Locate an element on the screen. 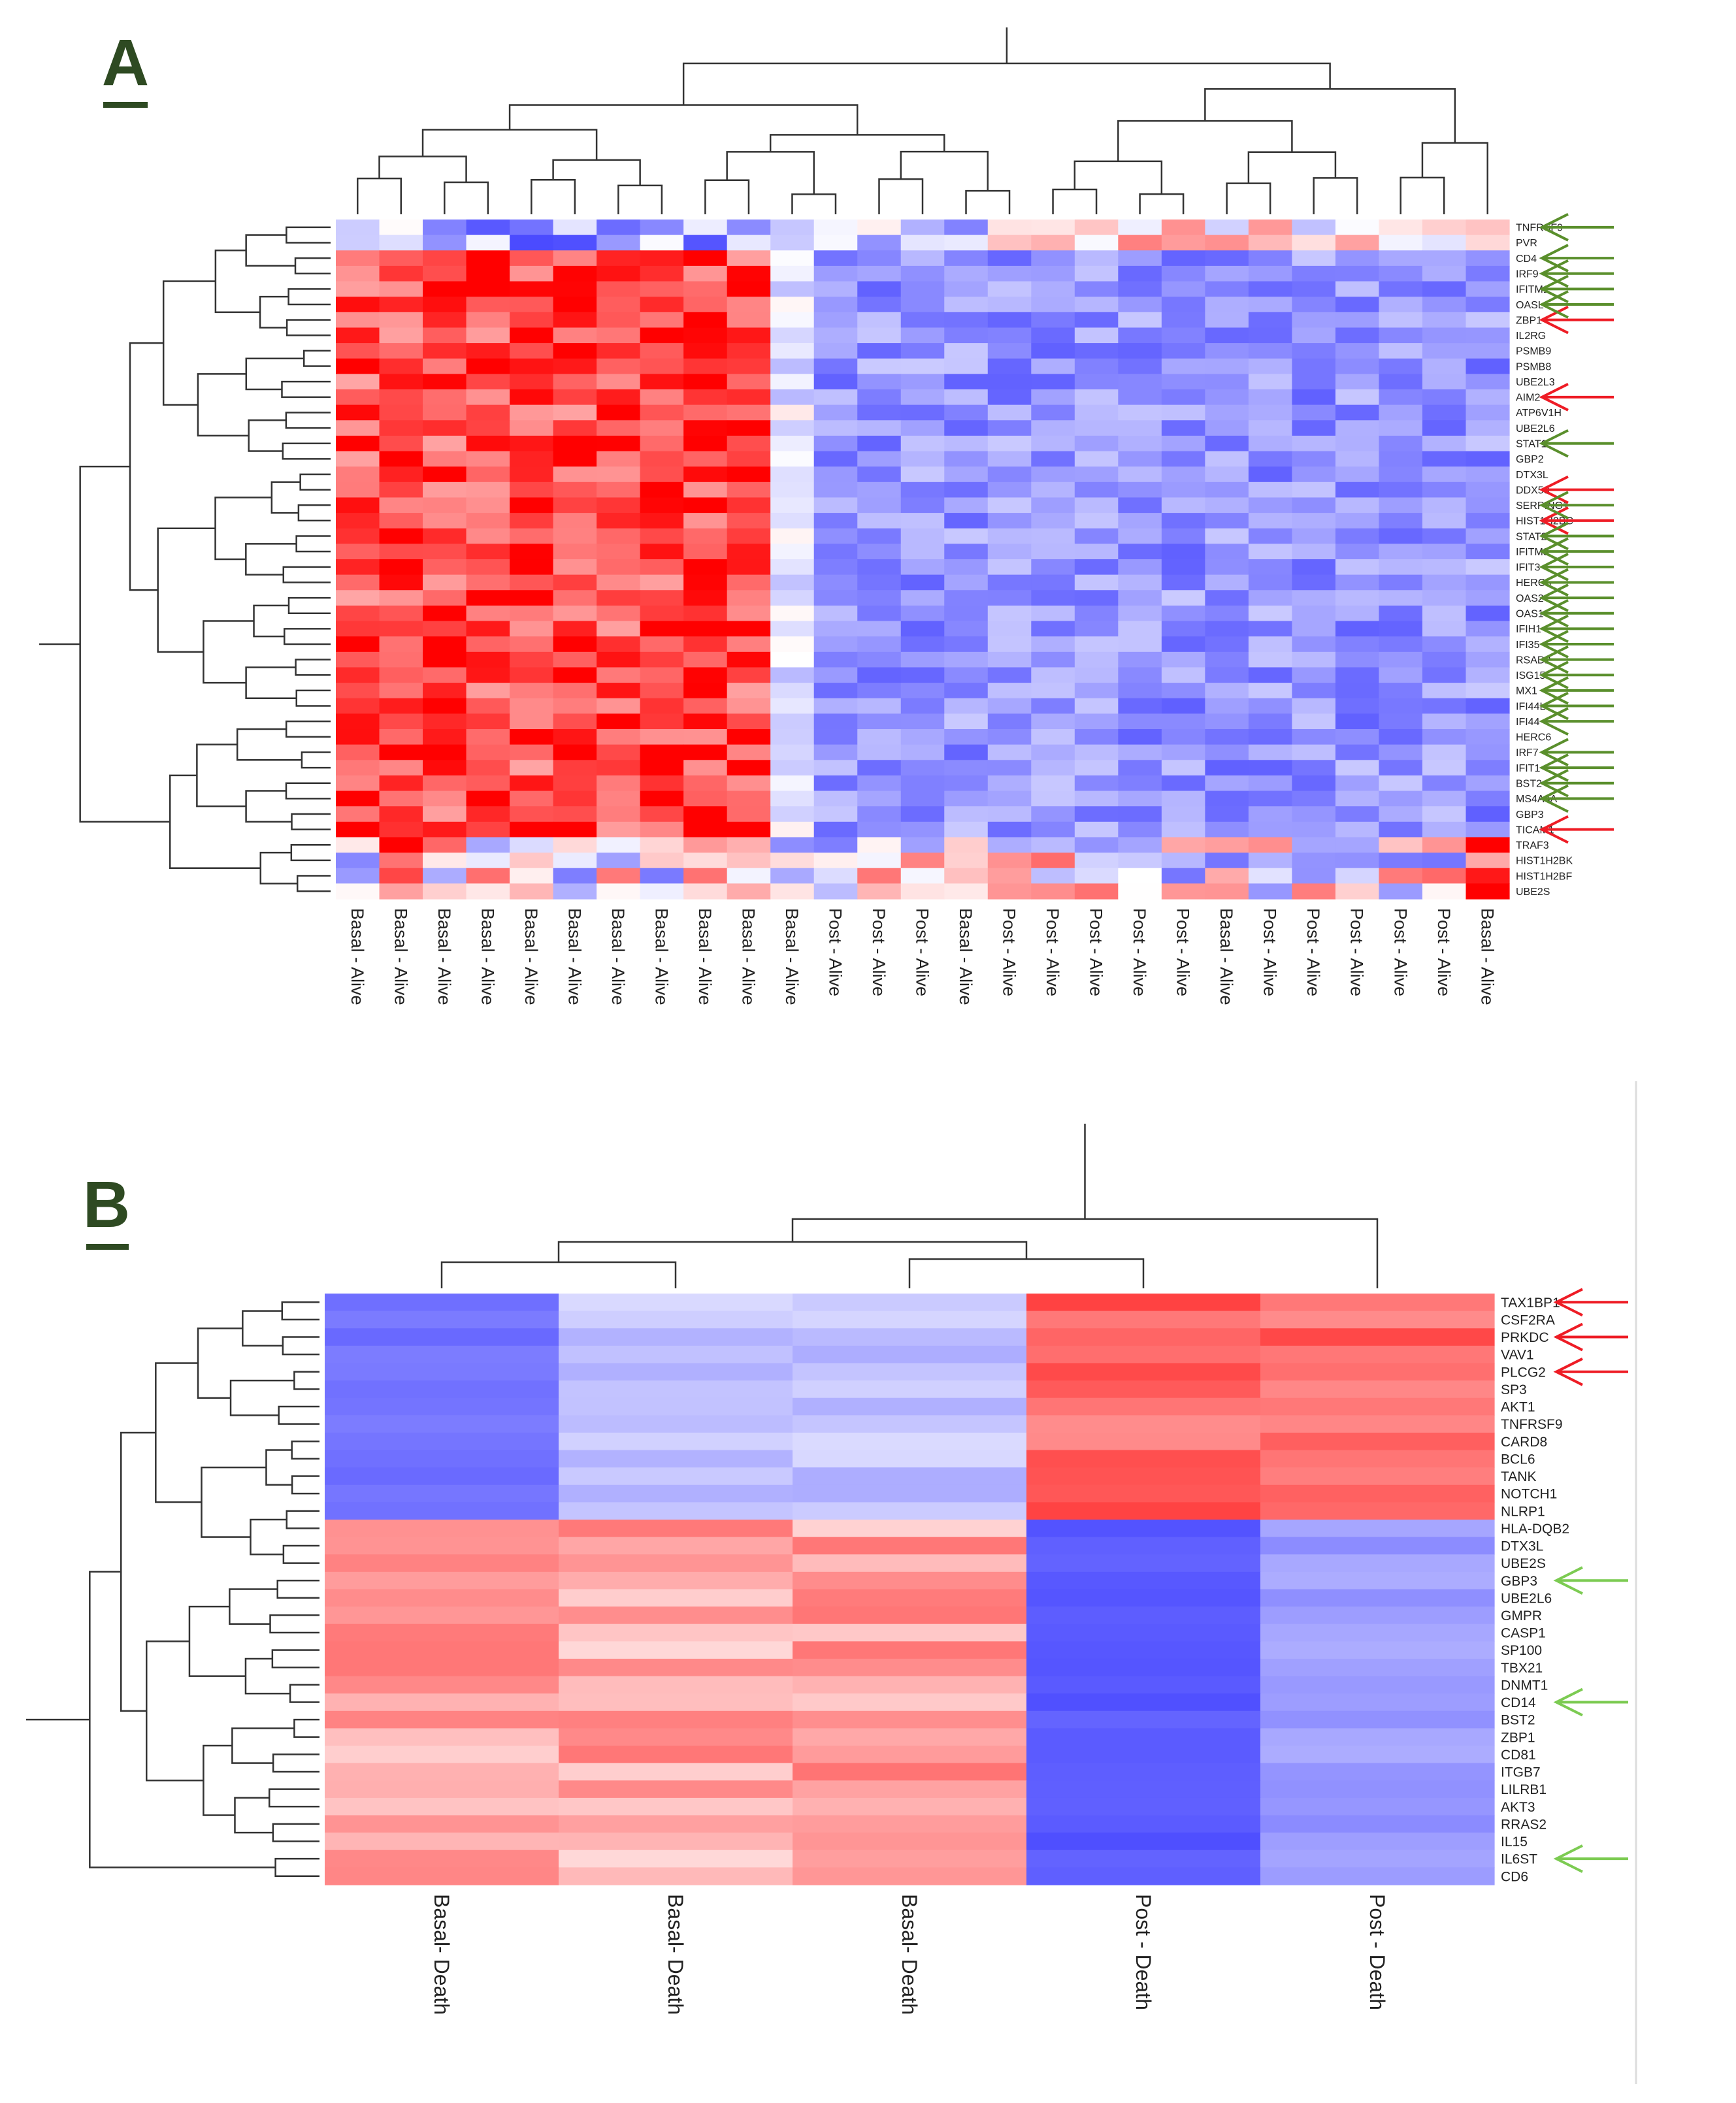 Image resolution: width=1736 pixels, height=2103 pixels. column-label: Basal- Death is located at coordinates (909, 1954).